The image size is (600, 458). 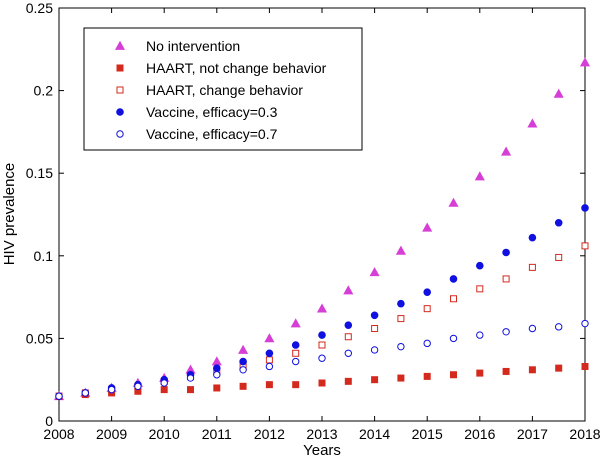 I want to click on x-tick-label: 2009, so click(x=111, y=434).